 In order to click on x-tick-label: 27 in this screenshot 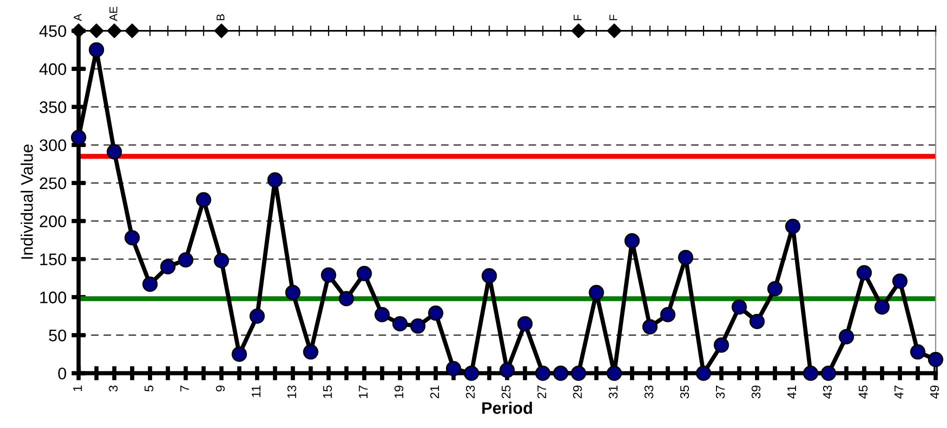, I will do `click(541, 392)`.